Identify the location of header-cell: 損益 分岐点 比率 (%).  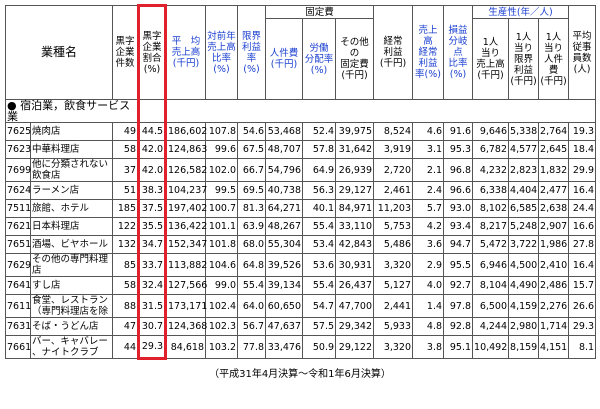
(458, 52).